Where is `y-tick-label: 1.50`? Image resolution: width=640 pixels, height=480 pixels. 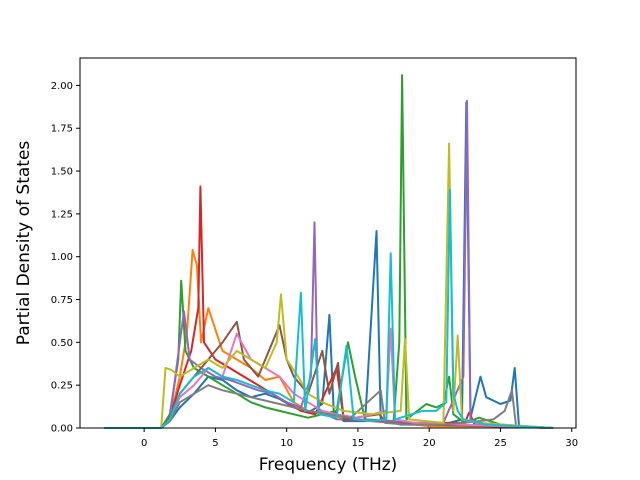
y-tick-label: 1.50 is located at coordinates (62, 172).